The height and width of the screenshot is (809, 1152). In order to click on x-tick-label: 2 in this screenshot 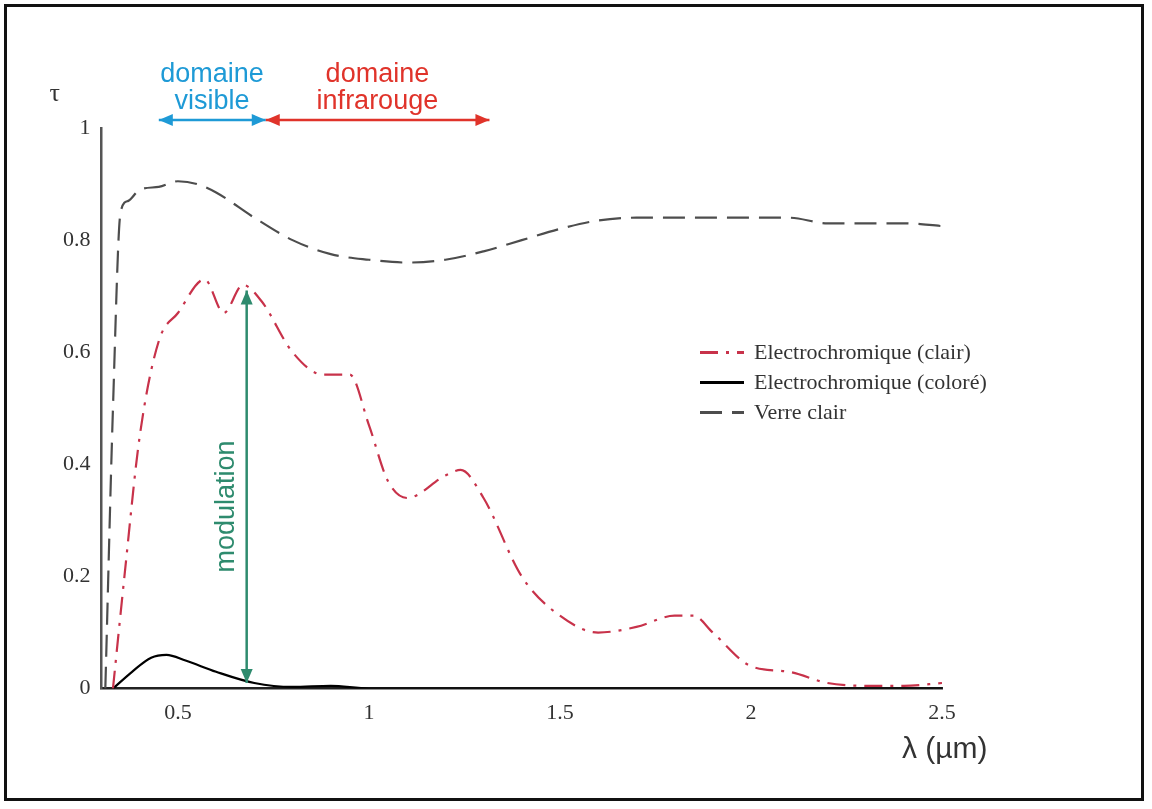, I will do `click(751, 711)`.